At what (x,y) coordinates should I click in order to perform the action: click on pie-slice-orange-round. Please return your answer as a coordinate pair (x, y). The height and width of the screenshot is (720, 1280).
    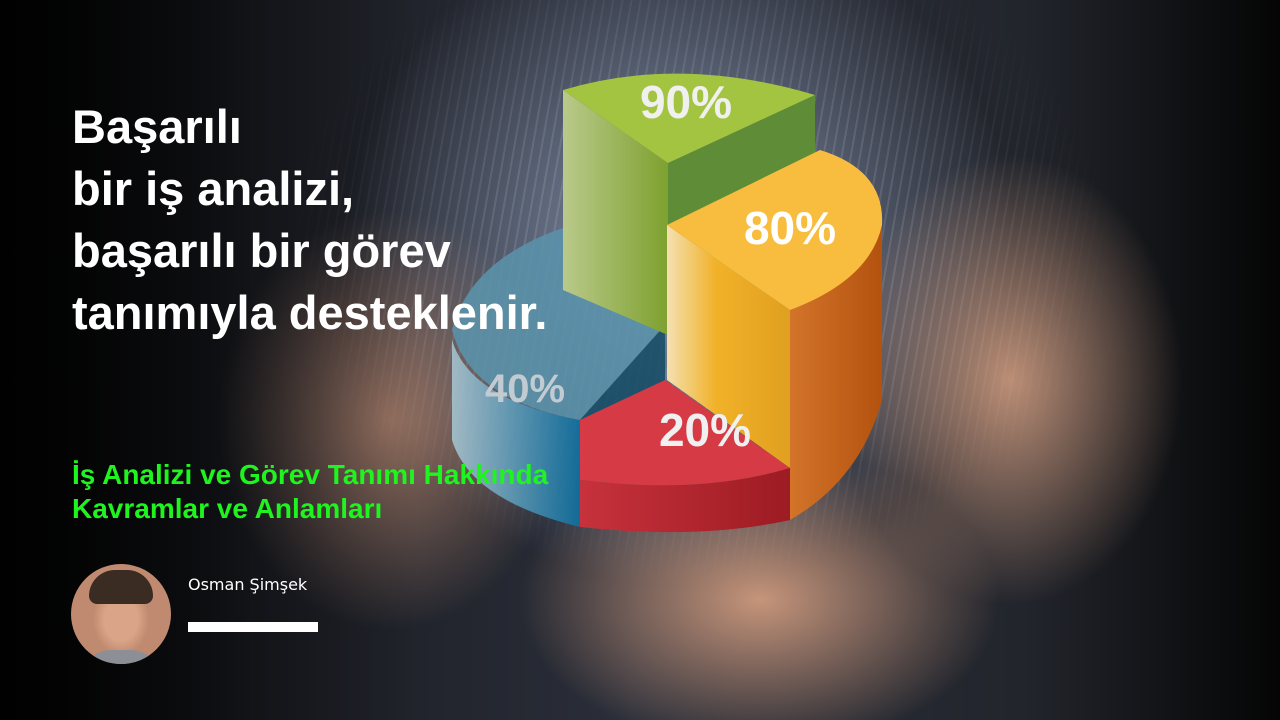
    Looking at the image, I should click on (836, 367).